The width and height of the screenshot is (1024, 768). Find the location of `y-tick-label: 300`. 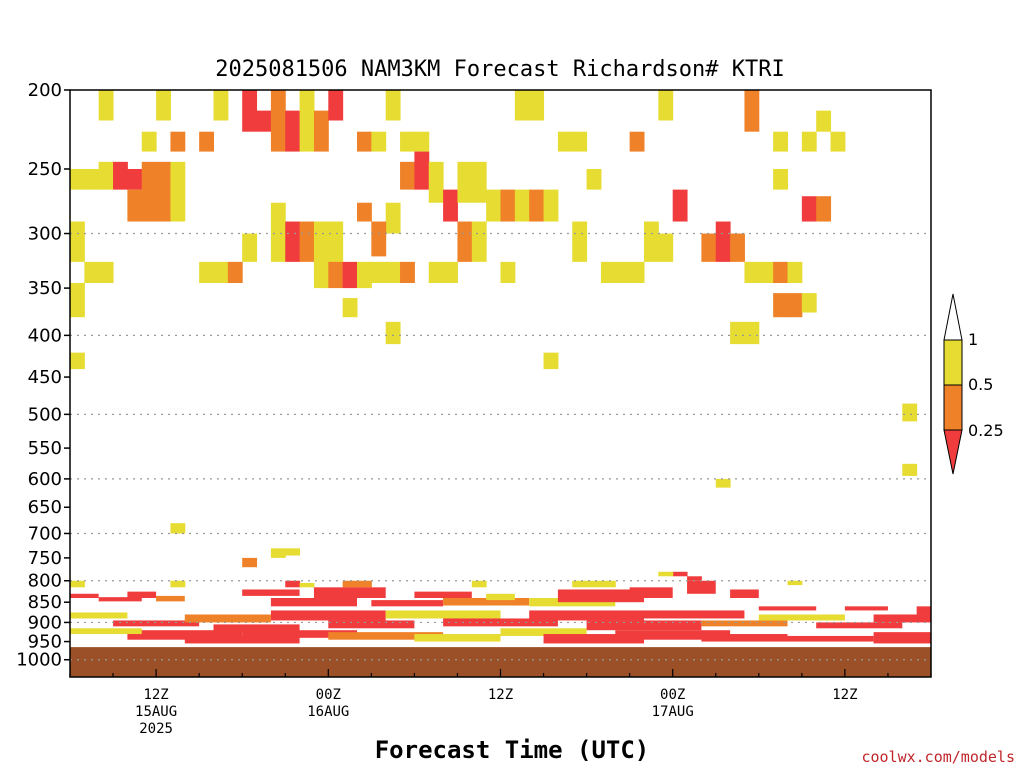

y-tick-label: 300 is located at coordinates (45, 234).